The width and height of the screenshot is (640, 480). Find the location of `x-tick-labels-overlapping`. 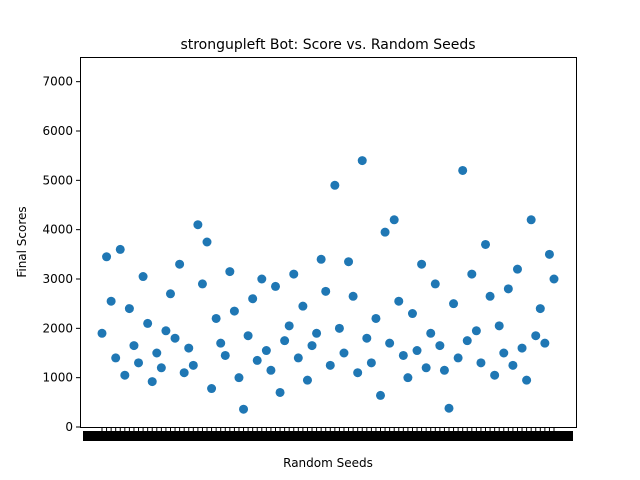

x-tick-labels-overlapping is located at coordinates (328, 436).